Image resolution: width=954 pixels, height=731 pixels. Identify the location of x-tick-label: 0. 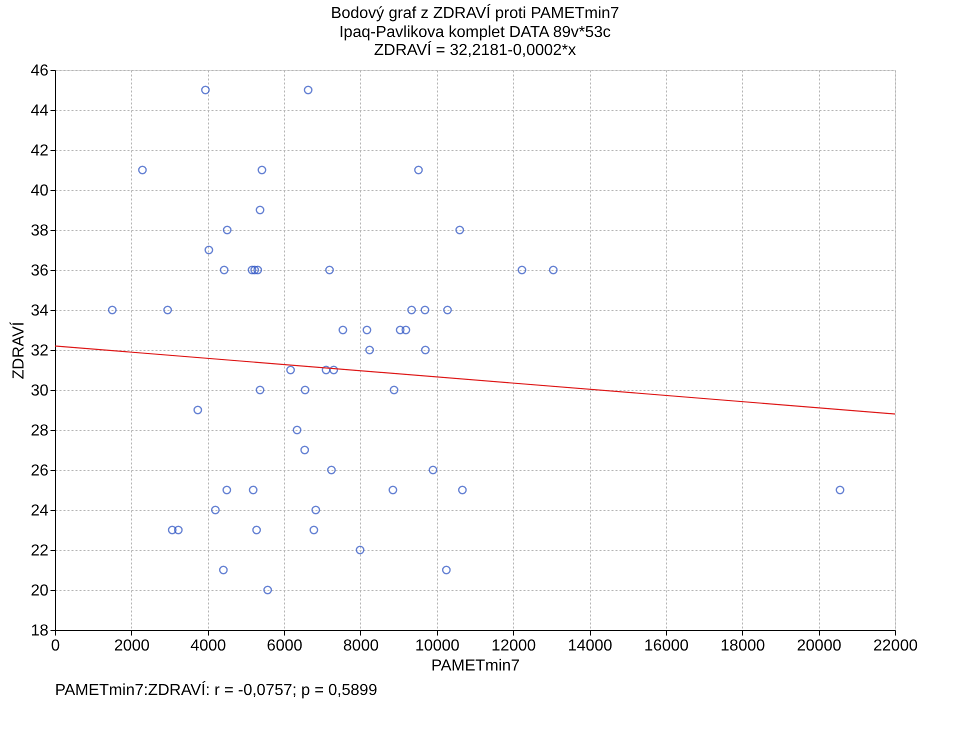
(55, 646).